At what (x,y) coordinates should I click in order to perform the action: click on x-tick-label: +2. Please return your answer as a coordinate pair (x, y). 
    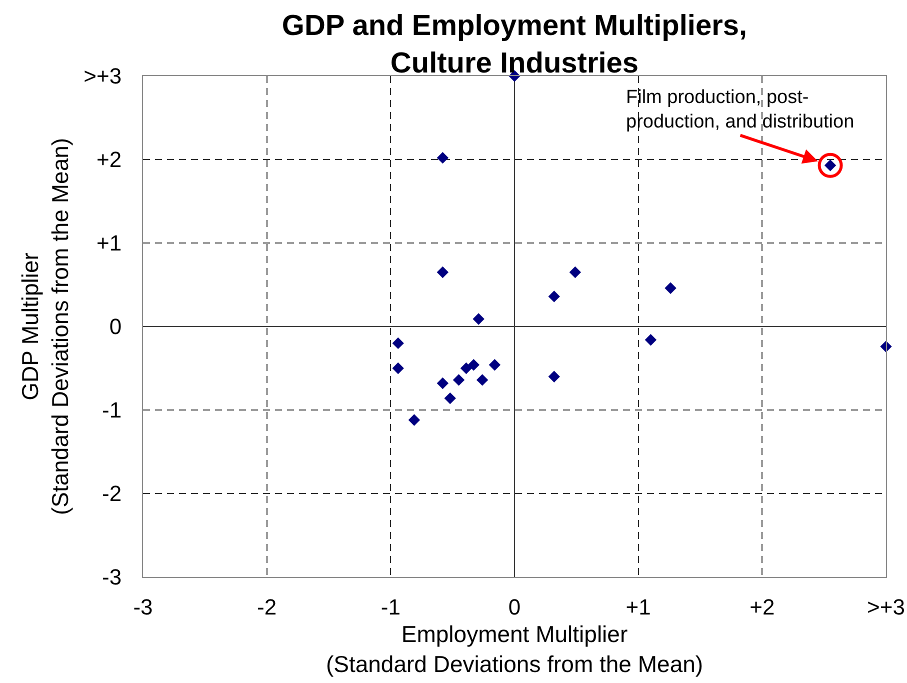
    Looking at the image, I should click on (762, 607).